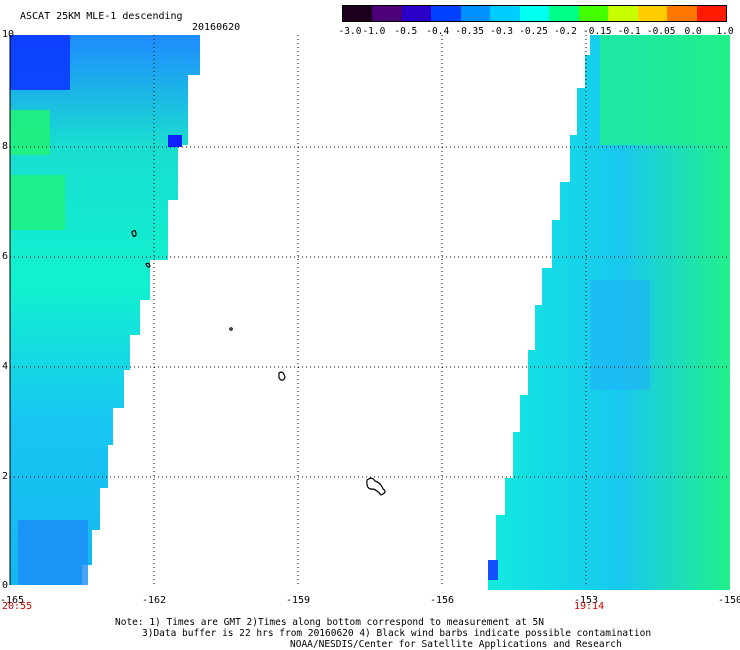 This screenshot has width=740, height=650. What do you see at coordinates (438, 31) in the screenshot?
I see `colorbar-tick-label: -0.4` at bounding box center [438, 31].